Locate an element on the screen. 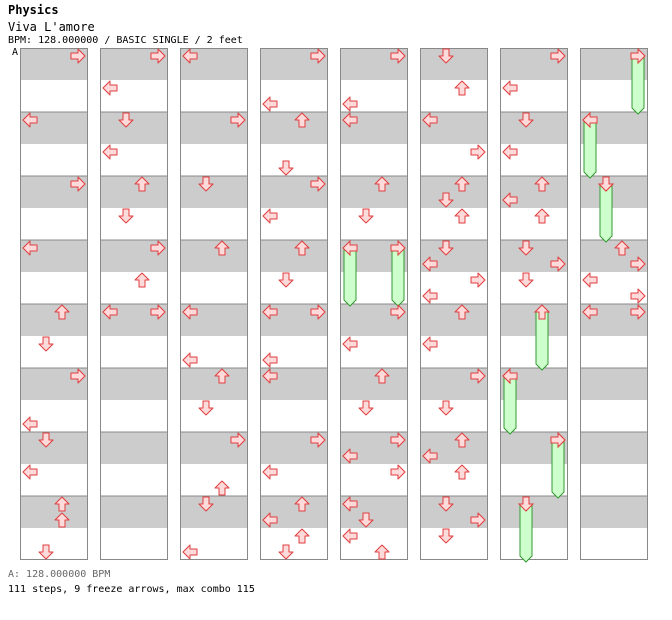 The image size is (672, 620). chart-info: BPM: 128.000000 / BASIC SINGLE / 2 feet is located at coordinates (125, 40).